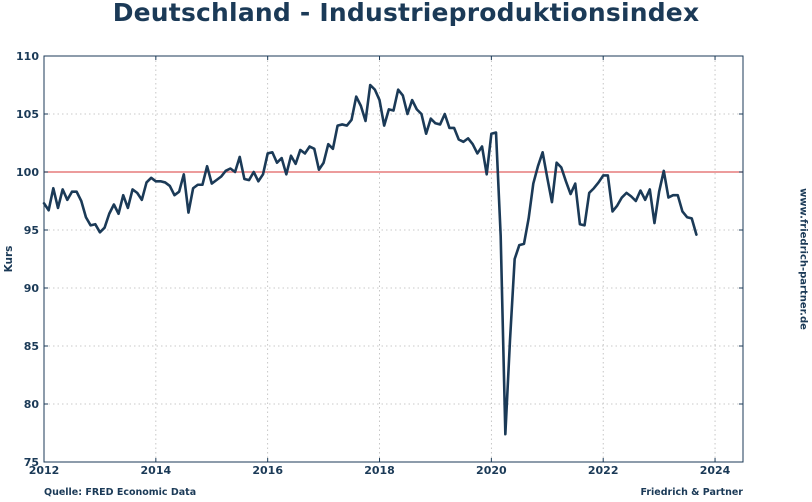 This screenshot has height=502, width=812. I want to click on x-tick-label-2024: 2024, so click(715, 470).